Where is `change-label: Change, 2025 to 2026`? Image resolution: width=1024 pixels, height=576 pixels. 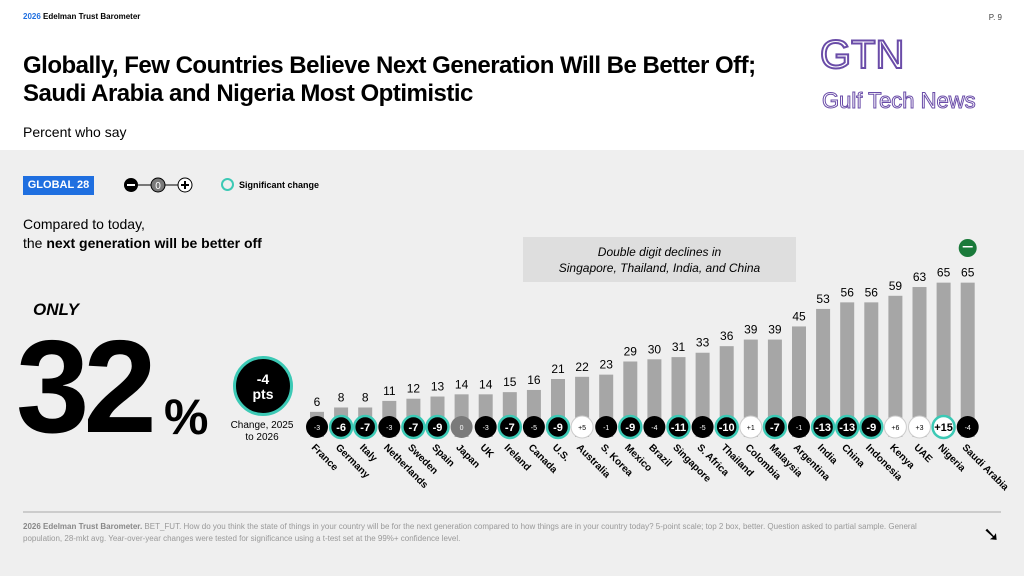
change-label: Change, 2025 to 2026 is located at coordinates (262, 431).